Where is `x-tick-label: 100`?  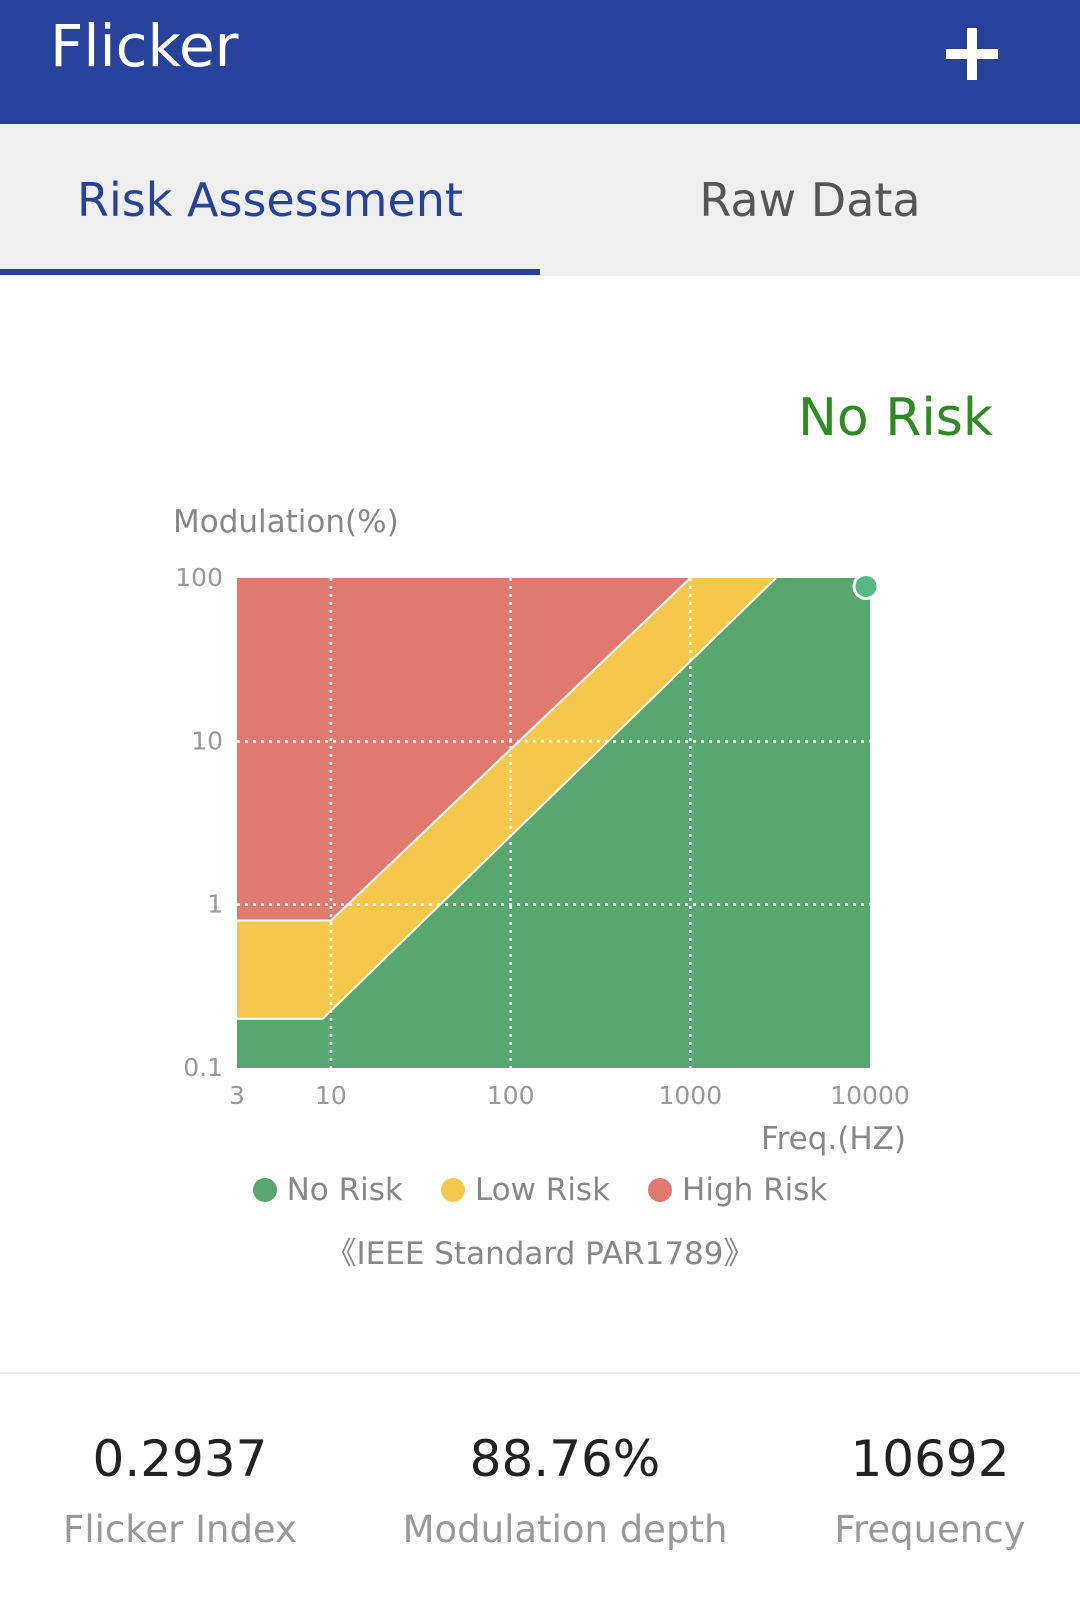 x-tick-label: 100 is located at coordinates (511, 1095).